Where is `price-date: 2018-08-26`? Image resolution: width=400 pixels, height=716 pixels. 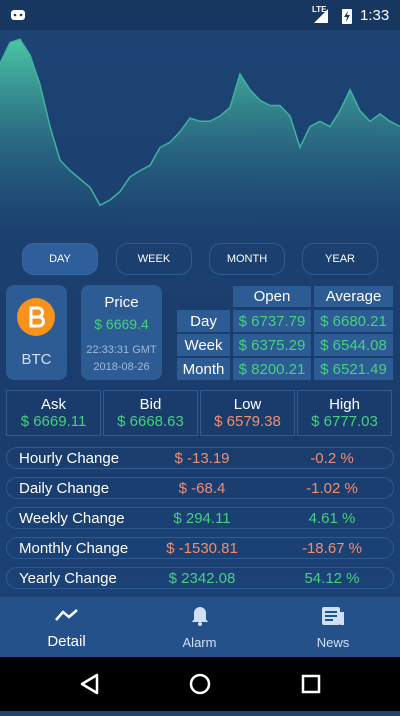 price-date: 2018-08-26 is located at coordinates (121, 367).